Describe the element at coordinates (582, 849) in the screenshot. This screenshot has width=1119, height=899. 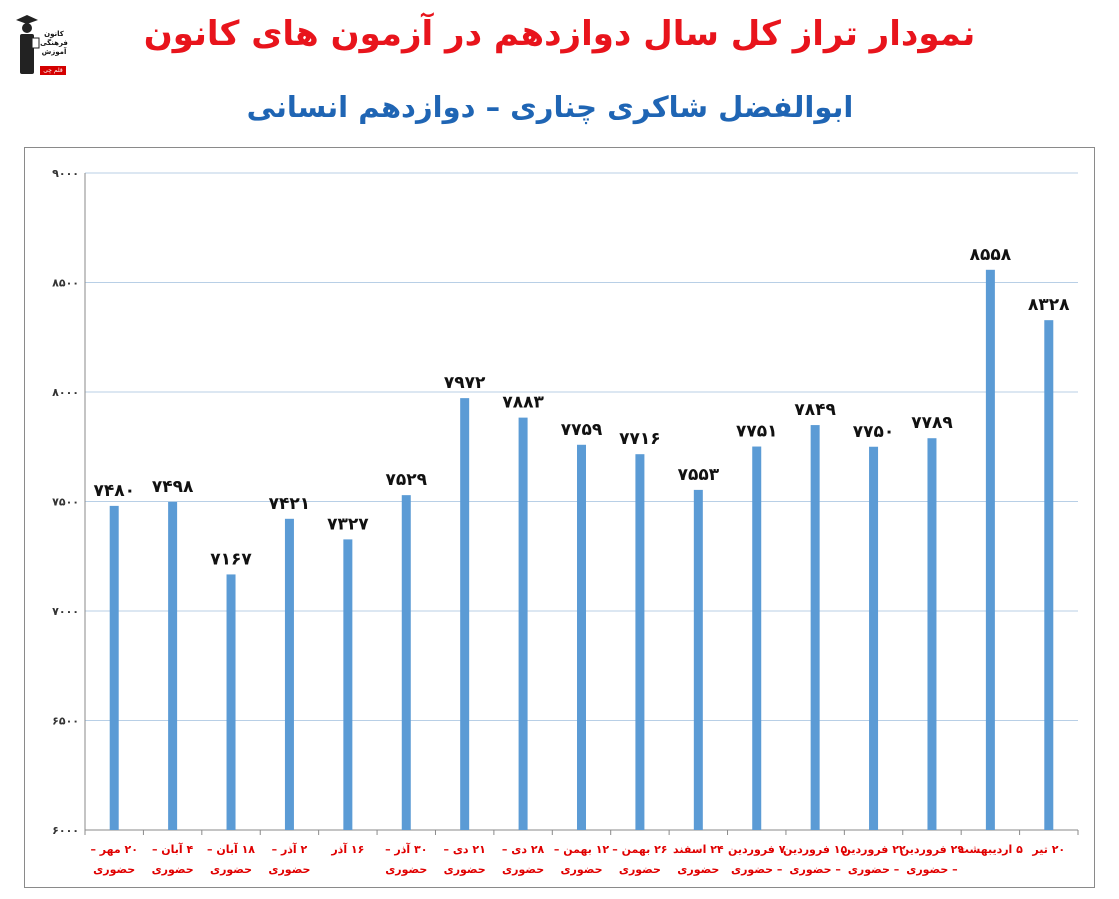
I see `x-tick-label: ۱۲ بهمن –` at that location.